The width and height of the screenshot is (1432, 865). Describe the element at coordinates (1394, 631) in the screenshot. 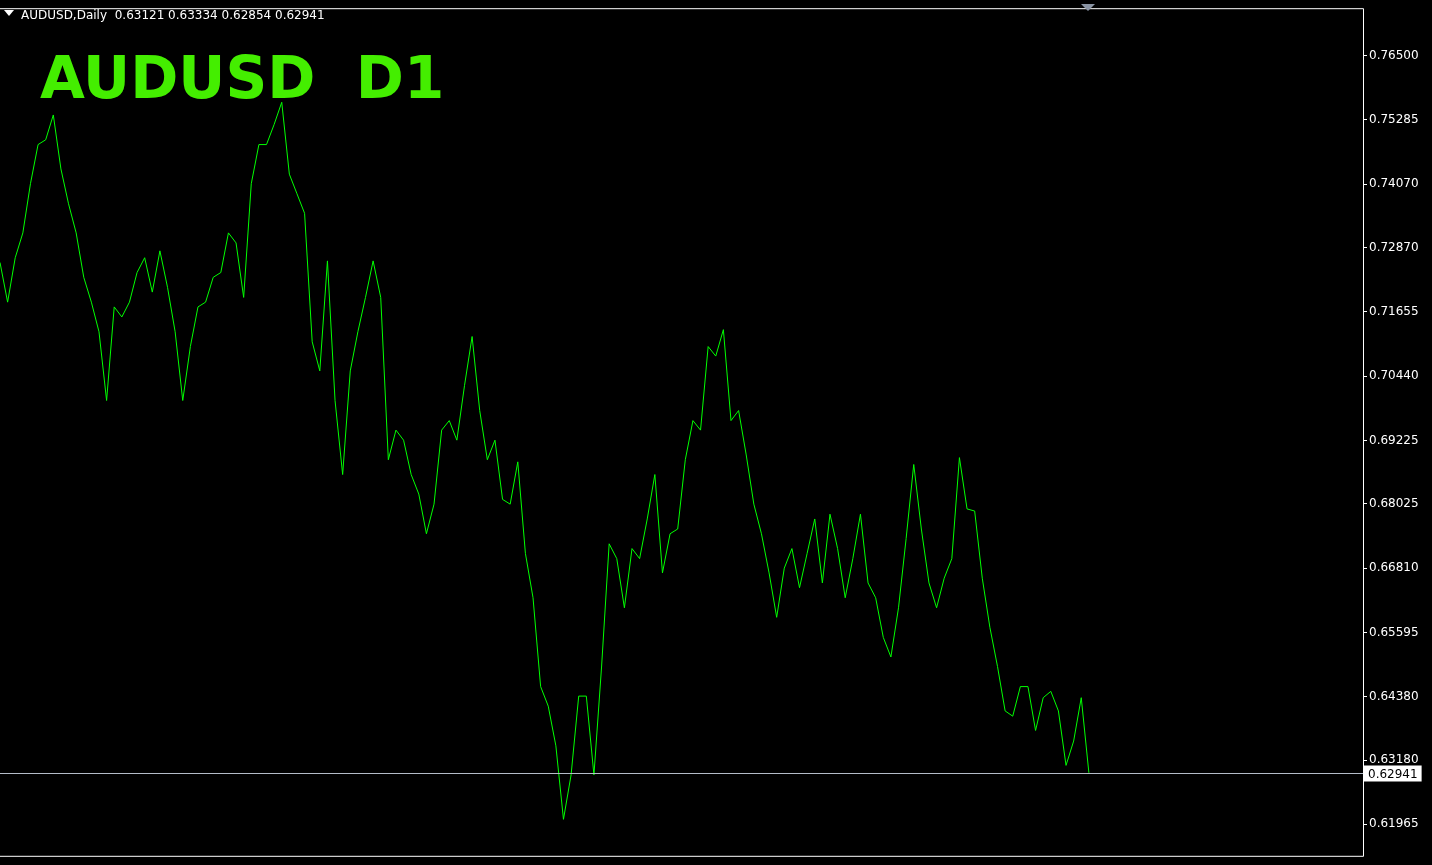

I see `y-tick-label: 0.65595` at that location.